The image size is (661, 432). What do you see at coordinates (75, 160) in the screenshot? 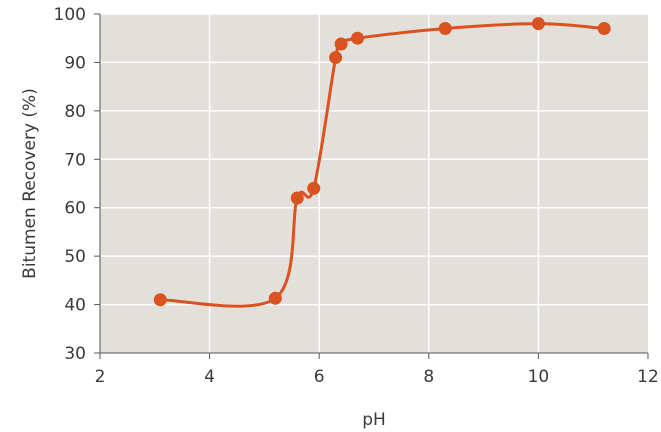
I see `y-tick-label: 70` at bounding box center [75, 160].